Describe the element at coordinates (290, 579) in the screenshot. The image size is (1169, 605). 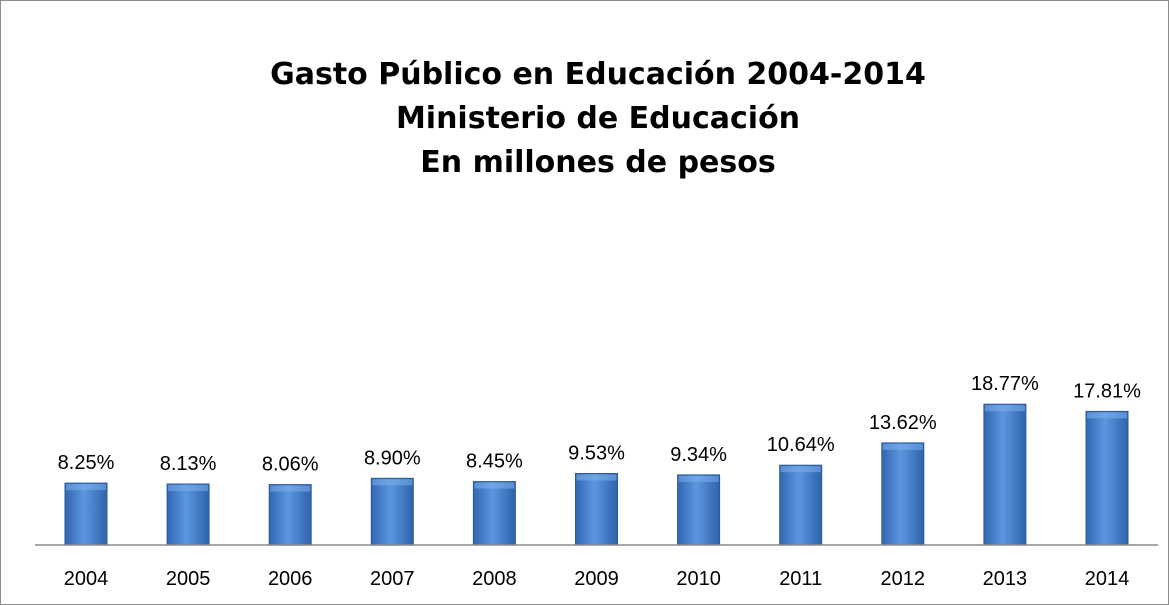
I see `x-tick-label-2006: 2006` at that location.